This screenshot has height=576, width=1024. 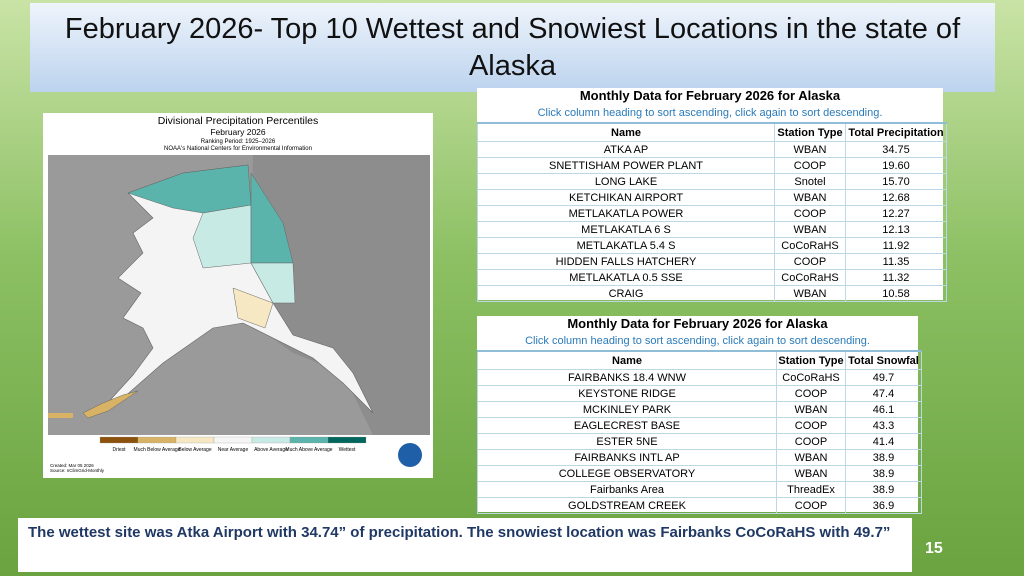 What do you see at coordinates (883, 441) in the screenshot?
I see `table-cell: 41.4` at bounding box center [883, 441].